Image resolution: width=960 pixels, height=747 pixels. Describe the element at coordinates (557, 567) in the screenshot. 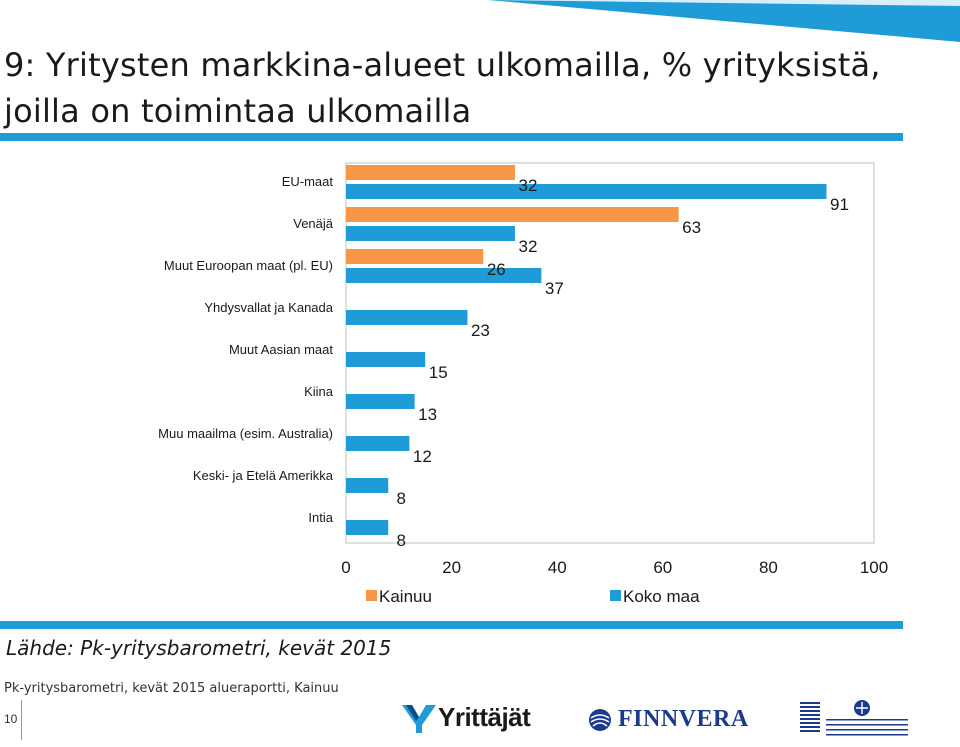

I see `x-tick-label: 40` at that location.